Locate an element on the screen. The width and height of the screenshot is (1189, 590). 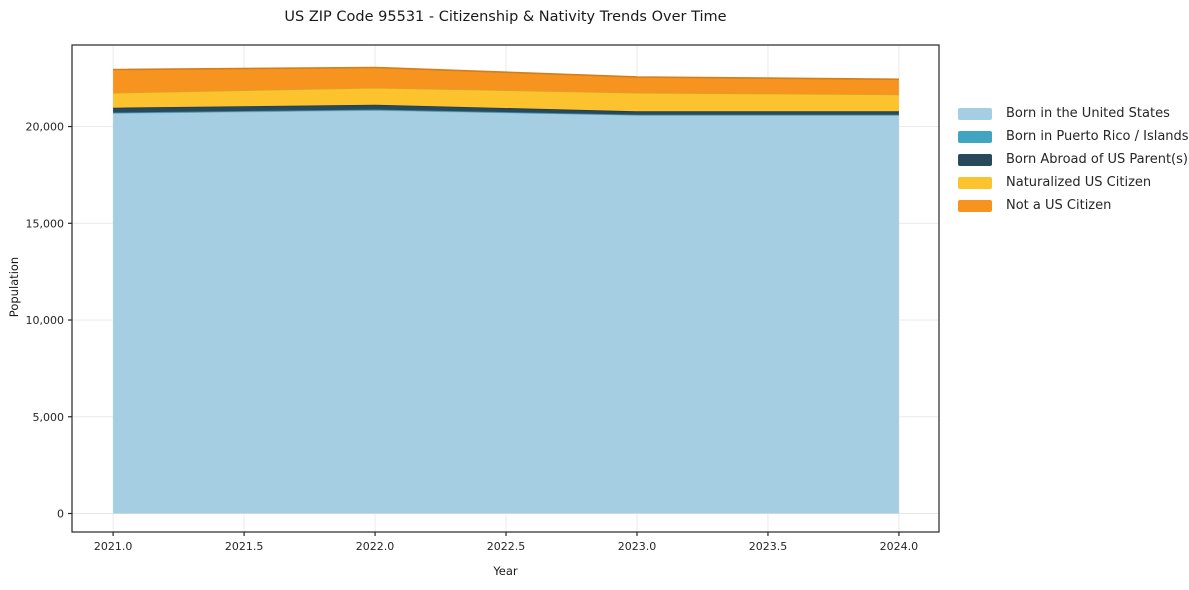
legend-item-naturalized-us-citizen: Naturalized US Citizen is located at coordinates (1073, 183).